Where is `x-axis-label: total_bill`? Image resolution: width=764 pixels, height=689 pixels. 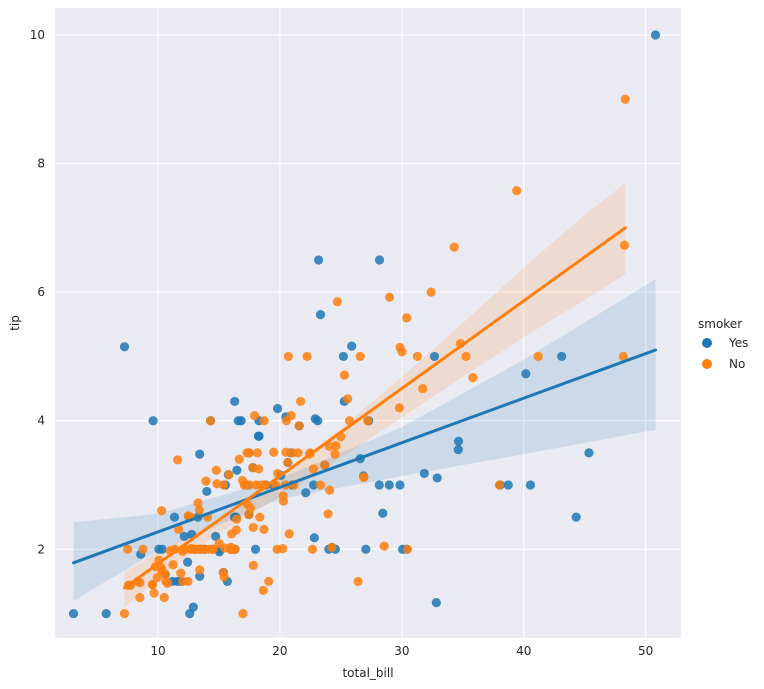
x-axis-label: total_bill is located at coordinates (367, 673).